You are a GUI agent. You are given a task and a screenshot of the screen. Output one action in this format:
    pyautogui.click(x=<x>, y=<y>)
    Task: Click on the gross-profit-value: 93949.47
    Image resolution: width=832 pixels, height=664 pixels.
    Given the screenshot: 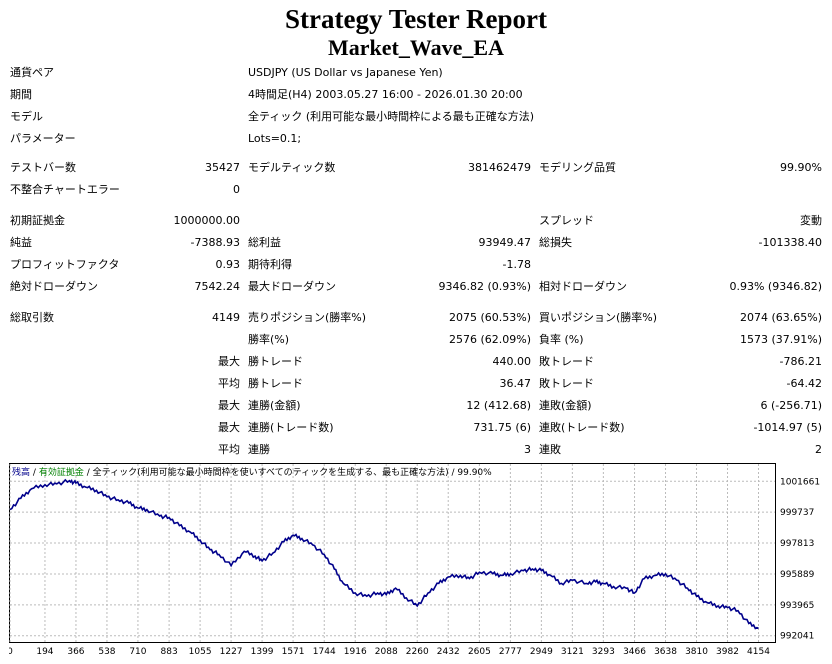 What is the action you would take?
    pyautogui.click(x=505, y=242)
    